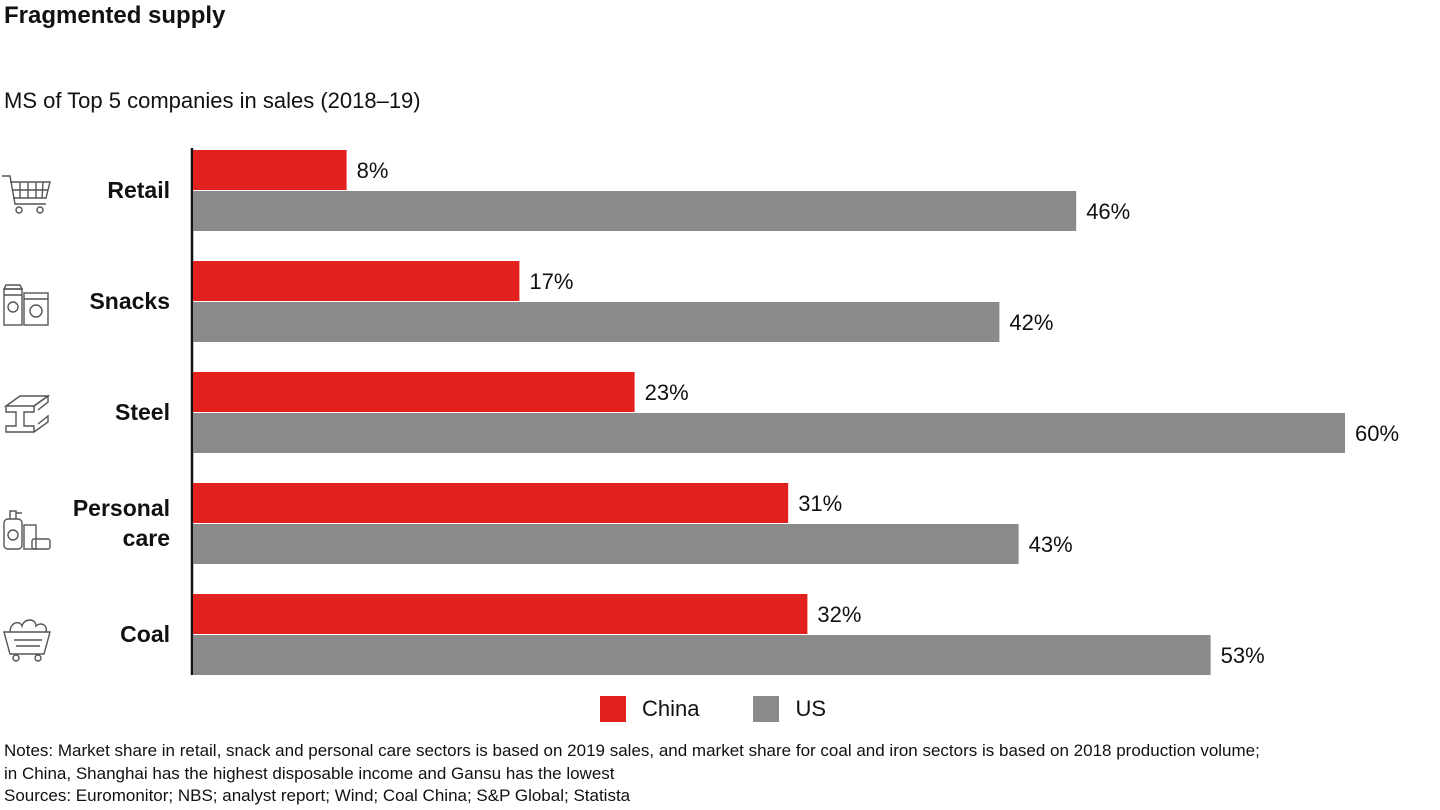 This screenshot has width=1440, height=810. What do you see at coordinates (373, 170) in the screenshot?
I see `value-label-china-0: 8%` at bounding box center [373, 170].